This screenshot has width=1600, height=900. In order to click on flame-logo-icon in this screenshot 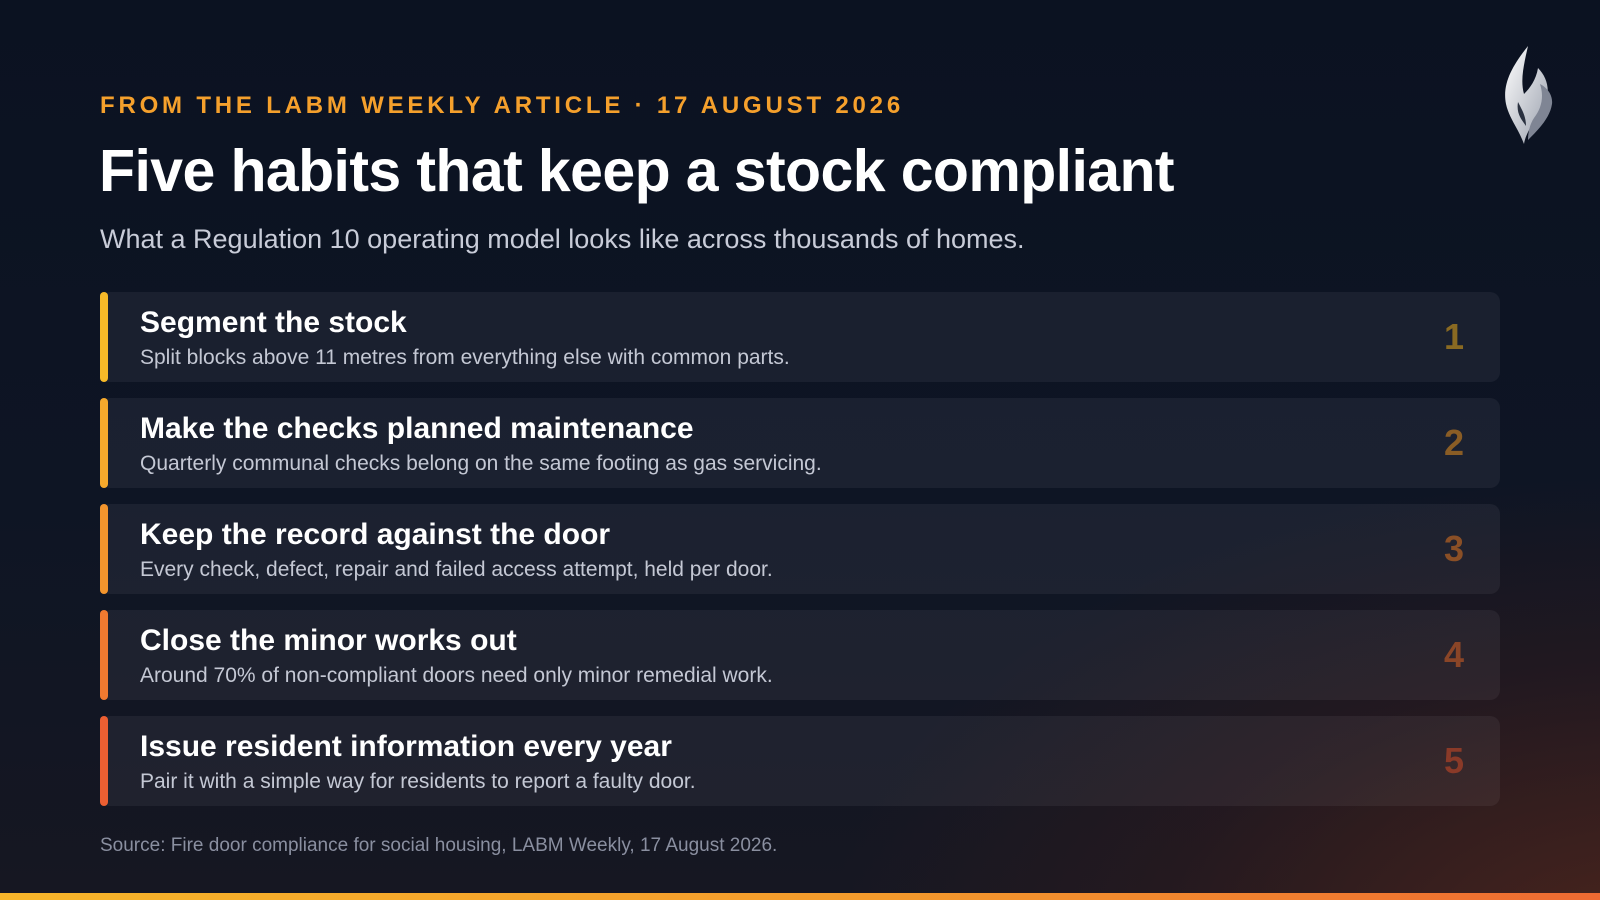, I will do `click(1529, 95)`.